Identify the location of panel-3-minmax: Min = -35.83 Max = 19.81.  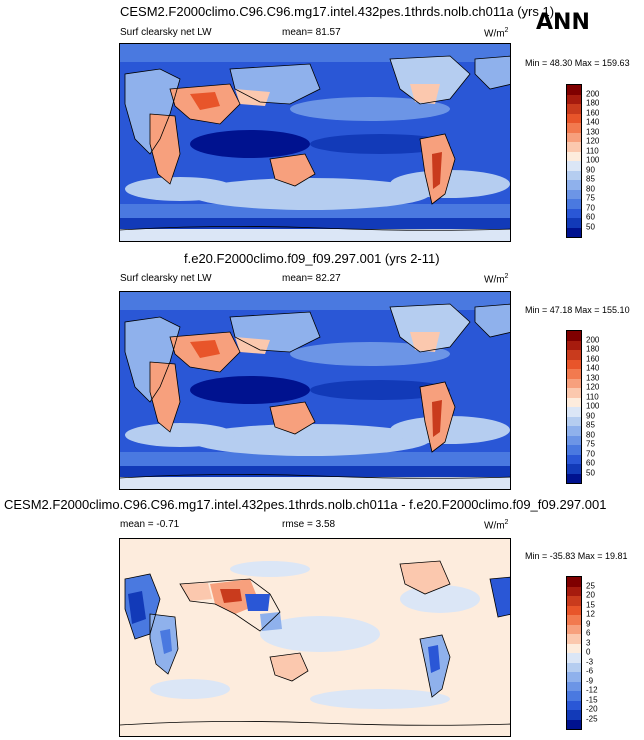
(576, 556).